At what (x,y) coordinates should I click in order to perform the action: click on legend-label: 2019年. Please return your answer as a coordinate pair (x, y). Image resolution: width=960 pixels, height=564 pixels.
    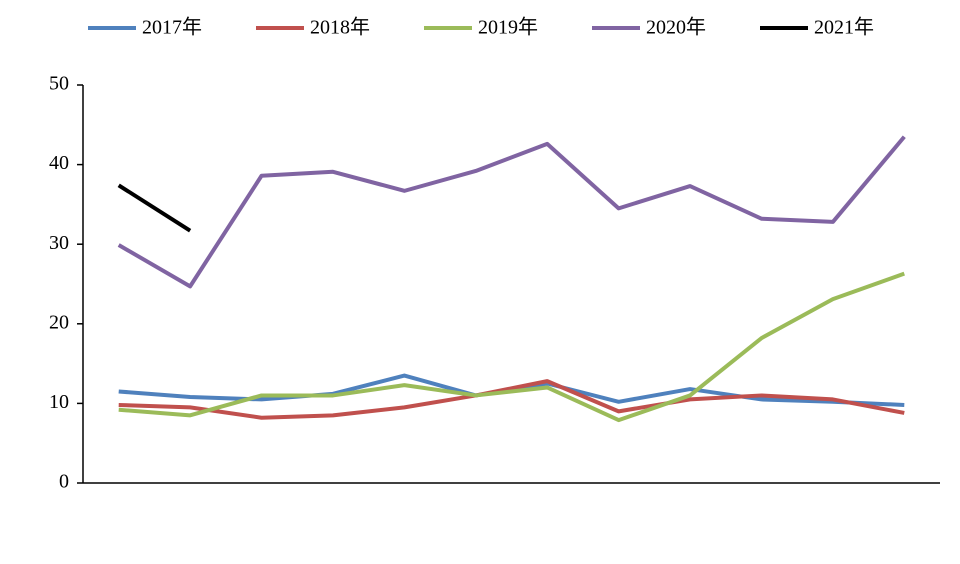
    Looking at the image, I should click on (508, 27).